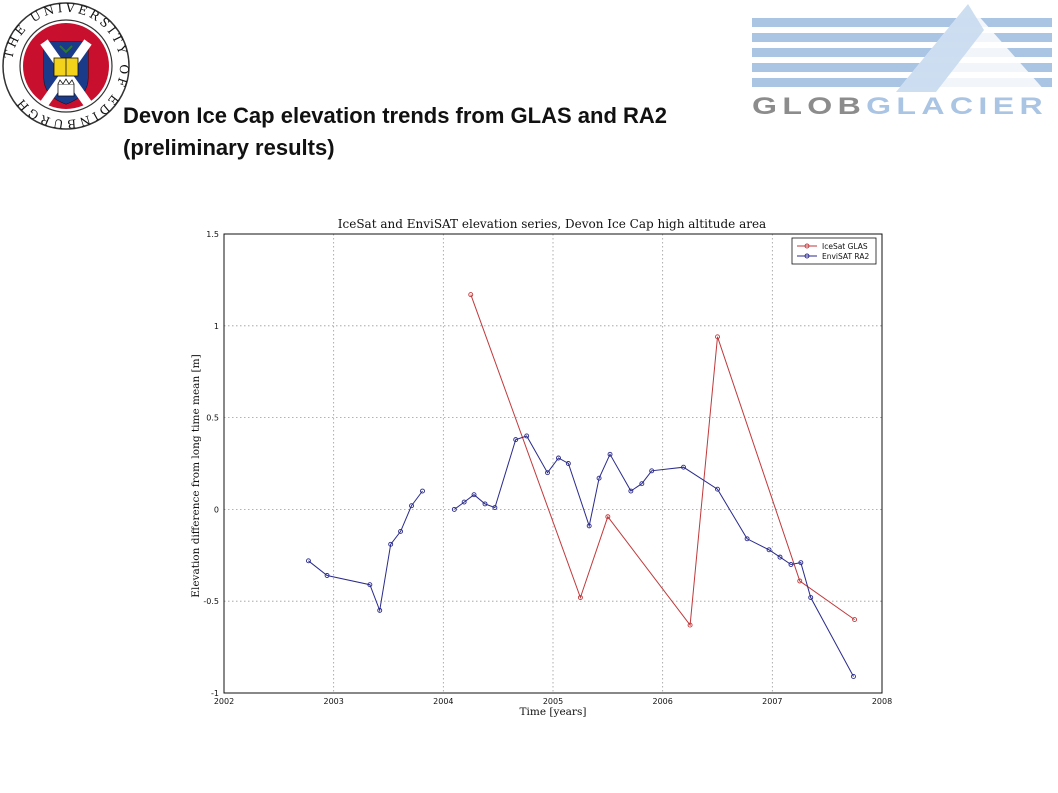  What do you see at coordinates (772, 701) in the screenshot?
I see `x-tick-label: 2007` at bounding box center [772, 701].